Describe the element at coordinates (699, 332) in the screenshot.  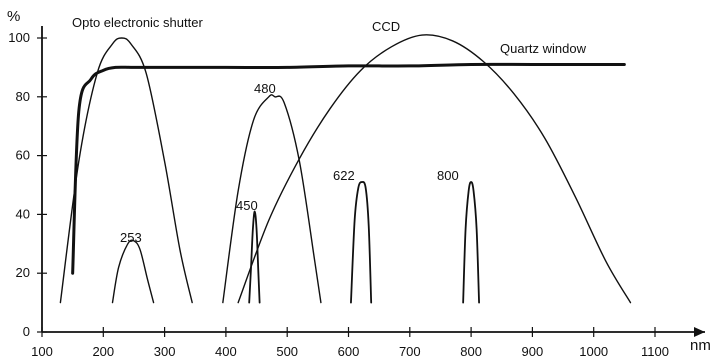
I see `x-axis-arrowhead` at that location.